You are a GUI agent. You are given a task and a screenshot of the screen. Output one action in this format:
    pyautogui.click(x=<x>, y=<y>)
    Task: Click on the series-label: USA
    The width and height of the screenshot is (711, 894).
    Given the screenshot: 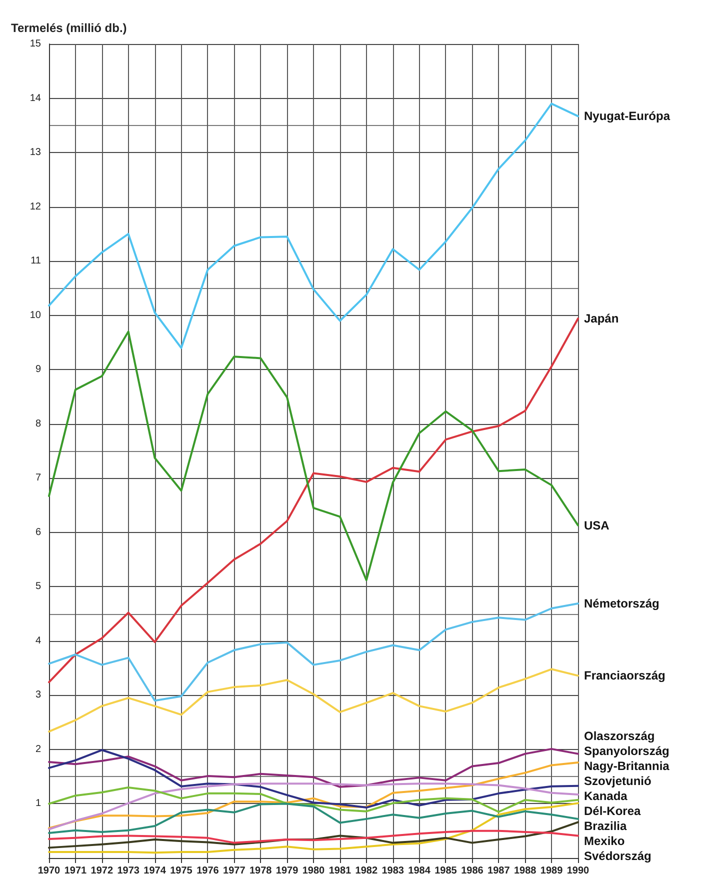 What is the action you would take?
    pyautogui.click(x=597, y=525)
    